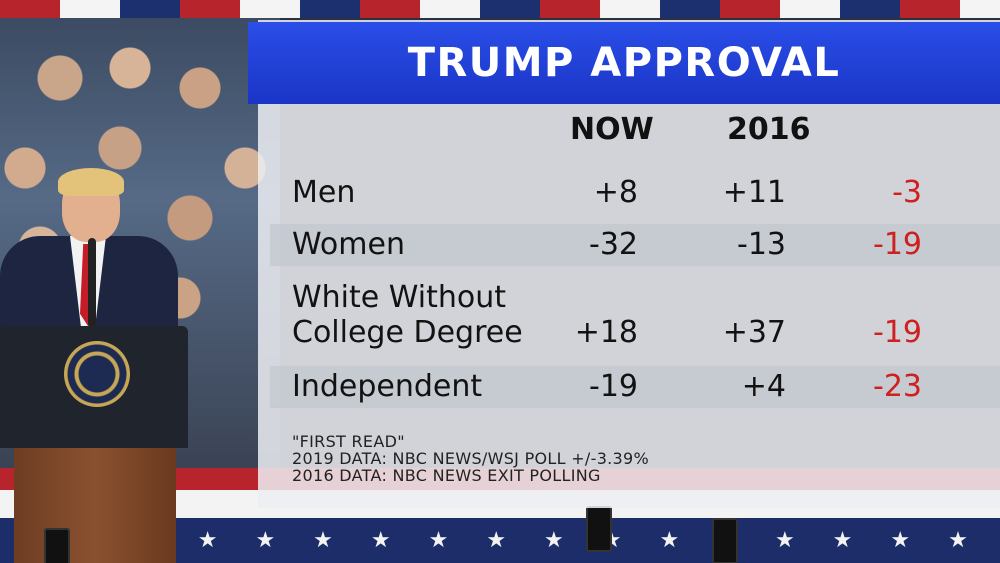 This screenshot has height=563, width=1000. Describe the element at coordinates (95, 505) in the screenshot. I see `podium-base` at that location.